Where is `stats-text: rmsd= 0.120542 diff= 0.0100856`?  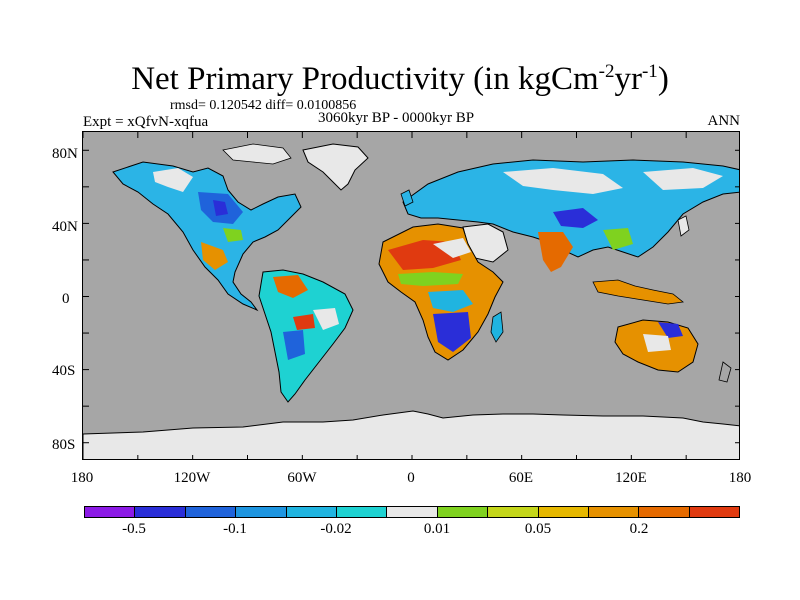
stats-text: rmsd= 0.120542 diff= 0.0100856 is located at coordinates (263, 105).